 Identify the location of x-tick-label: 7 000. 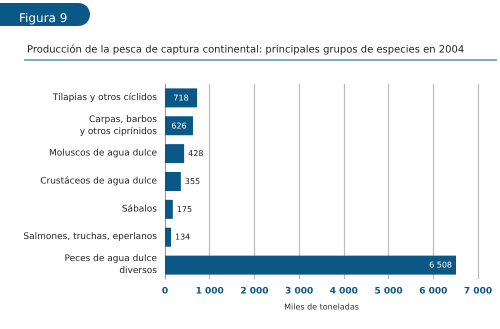
(478, 291).